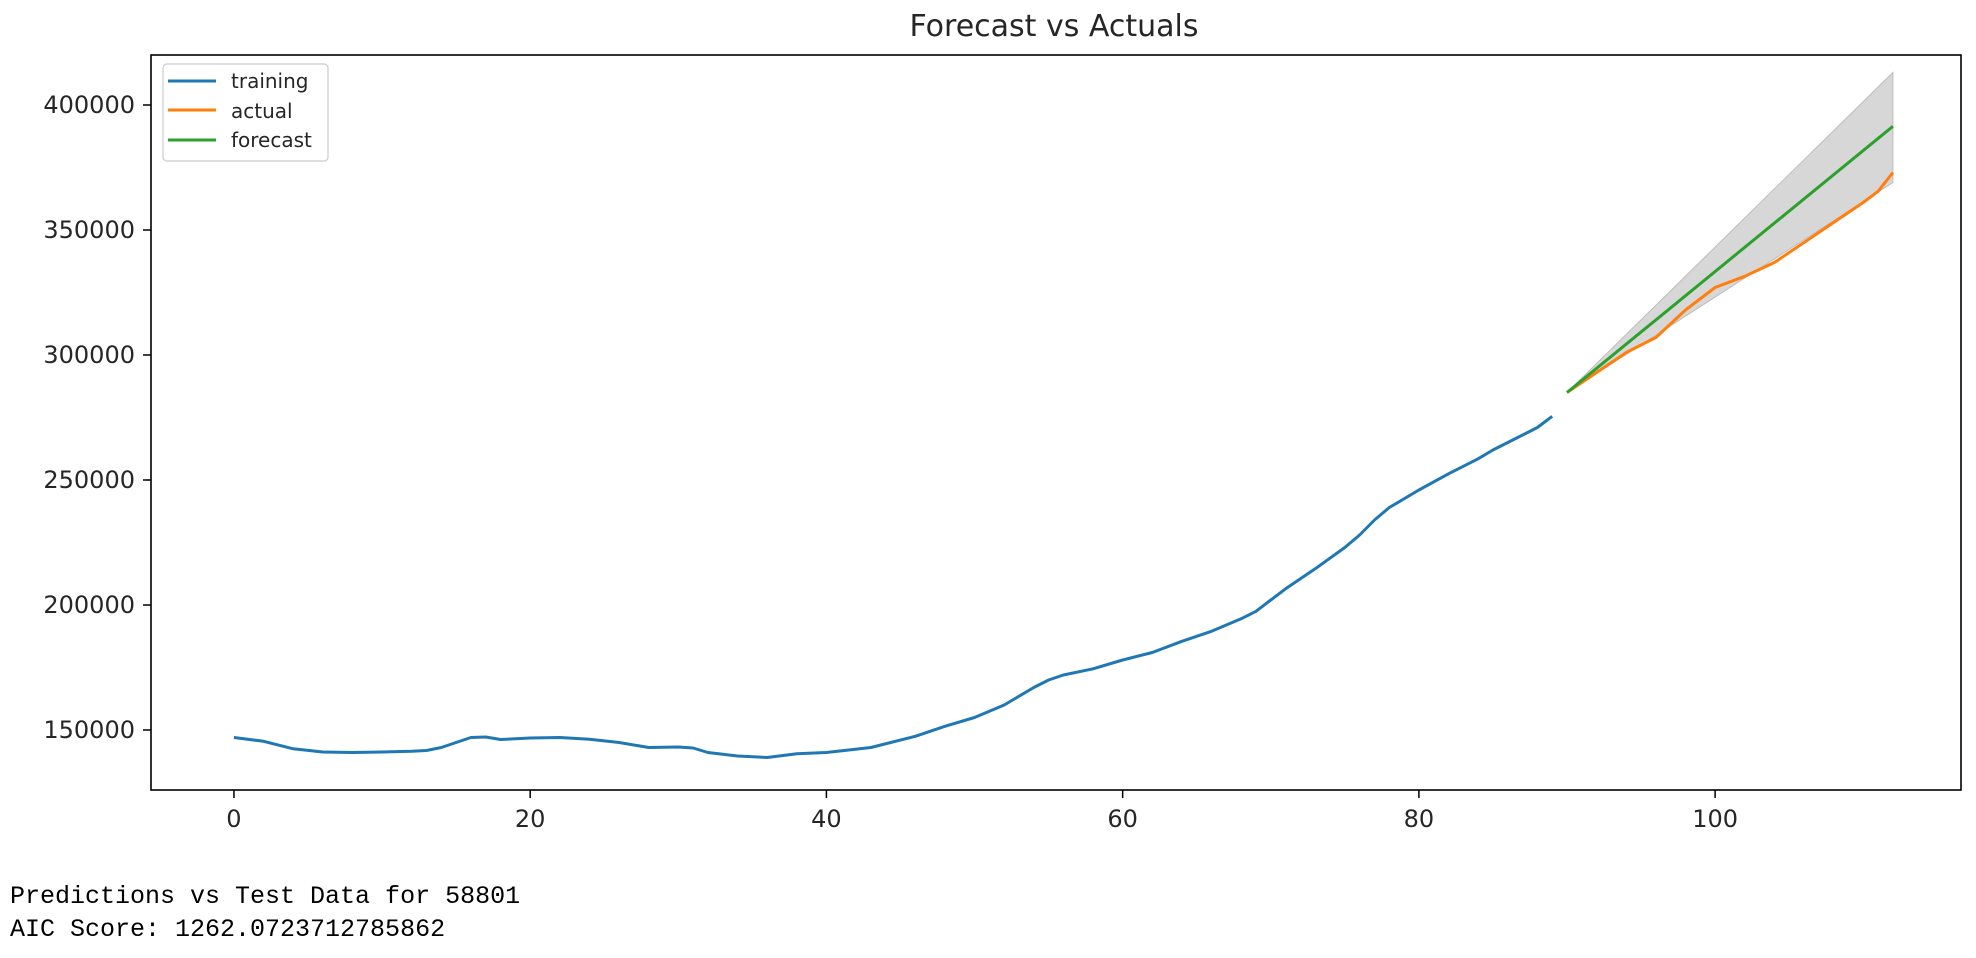 The image size is (1976, 958). Describe the element at coordinates (233, 819) in the screenshot. I see `x-tick-label: 0` at that location.